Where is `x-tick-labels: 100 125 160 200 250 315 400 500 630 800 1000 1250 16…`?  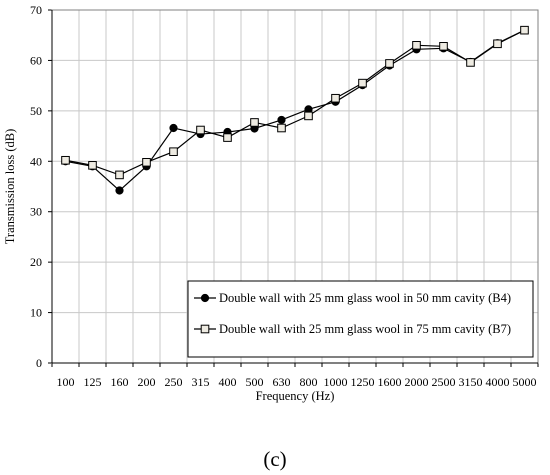
x-tick-labels: 100 125 160 200 250 315 400 500 630 800 1000 1250 16… is located at coordinates (297, 382).